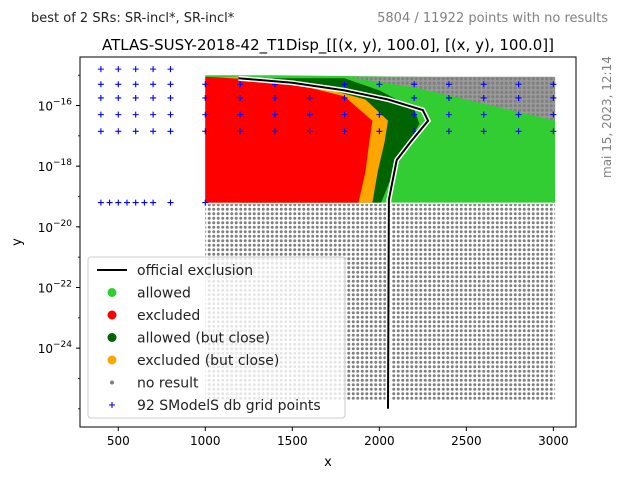 This screenshot has height=480, width=640. Describe the element at coordinates (168, 316) in the screenshot. I see `legend-entry-label: excluded` at that location.